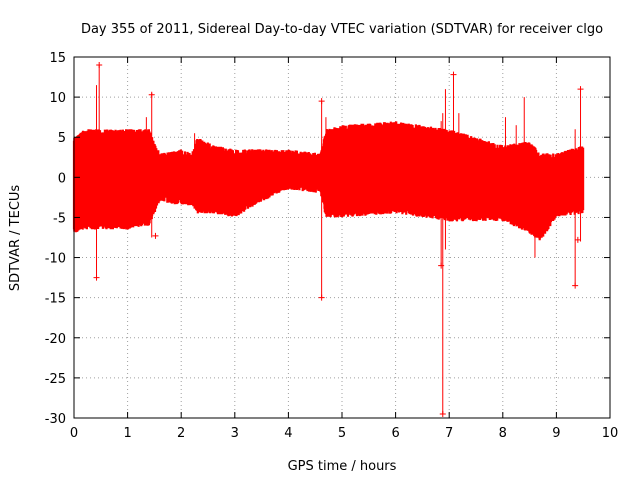  What do you see at coordinates (556, 433) in the screenshot?
I see `x-tick-label: 9` at bounding box center [556, 433].